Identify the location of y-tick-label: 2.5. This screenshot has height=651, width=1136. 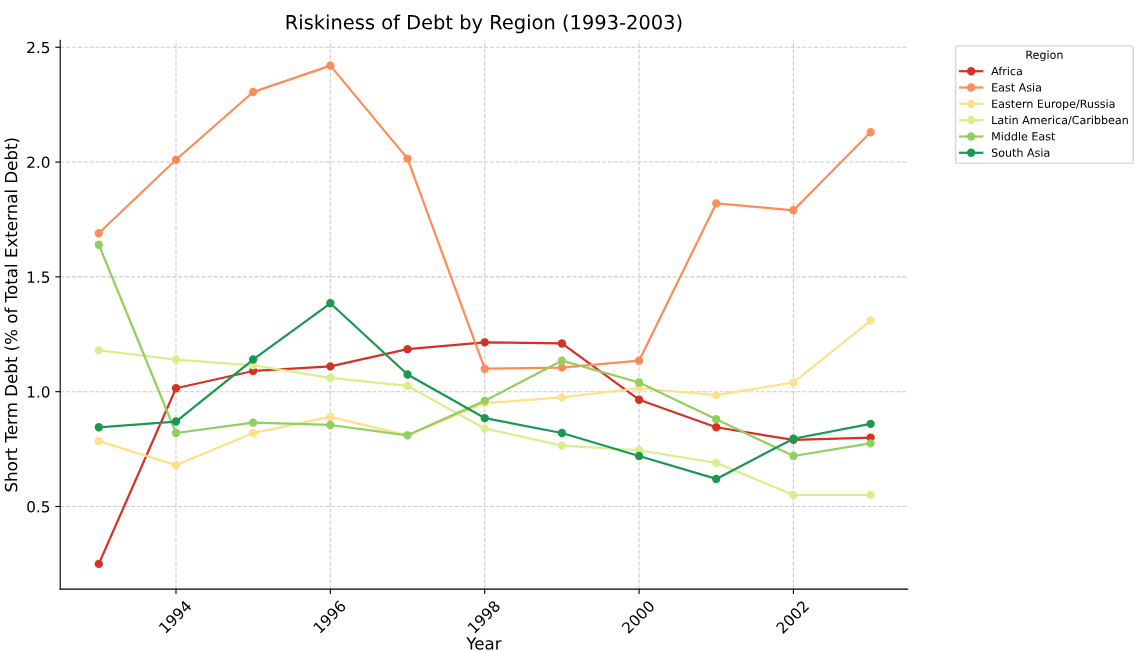
(38, 47).